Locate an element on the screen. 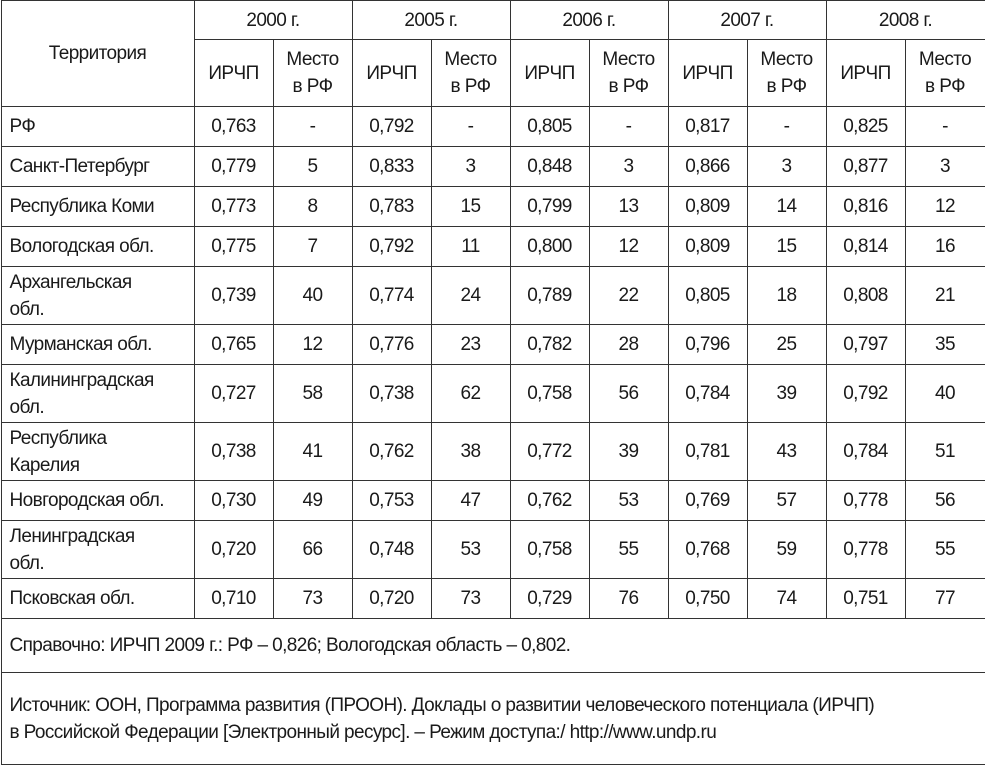 The width and height of the screenshot is (985, 776). value-cell: 41 is located at coordinates (312, 451).